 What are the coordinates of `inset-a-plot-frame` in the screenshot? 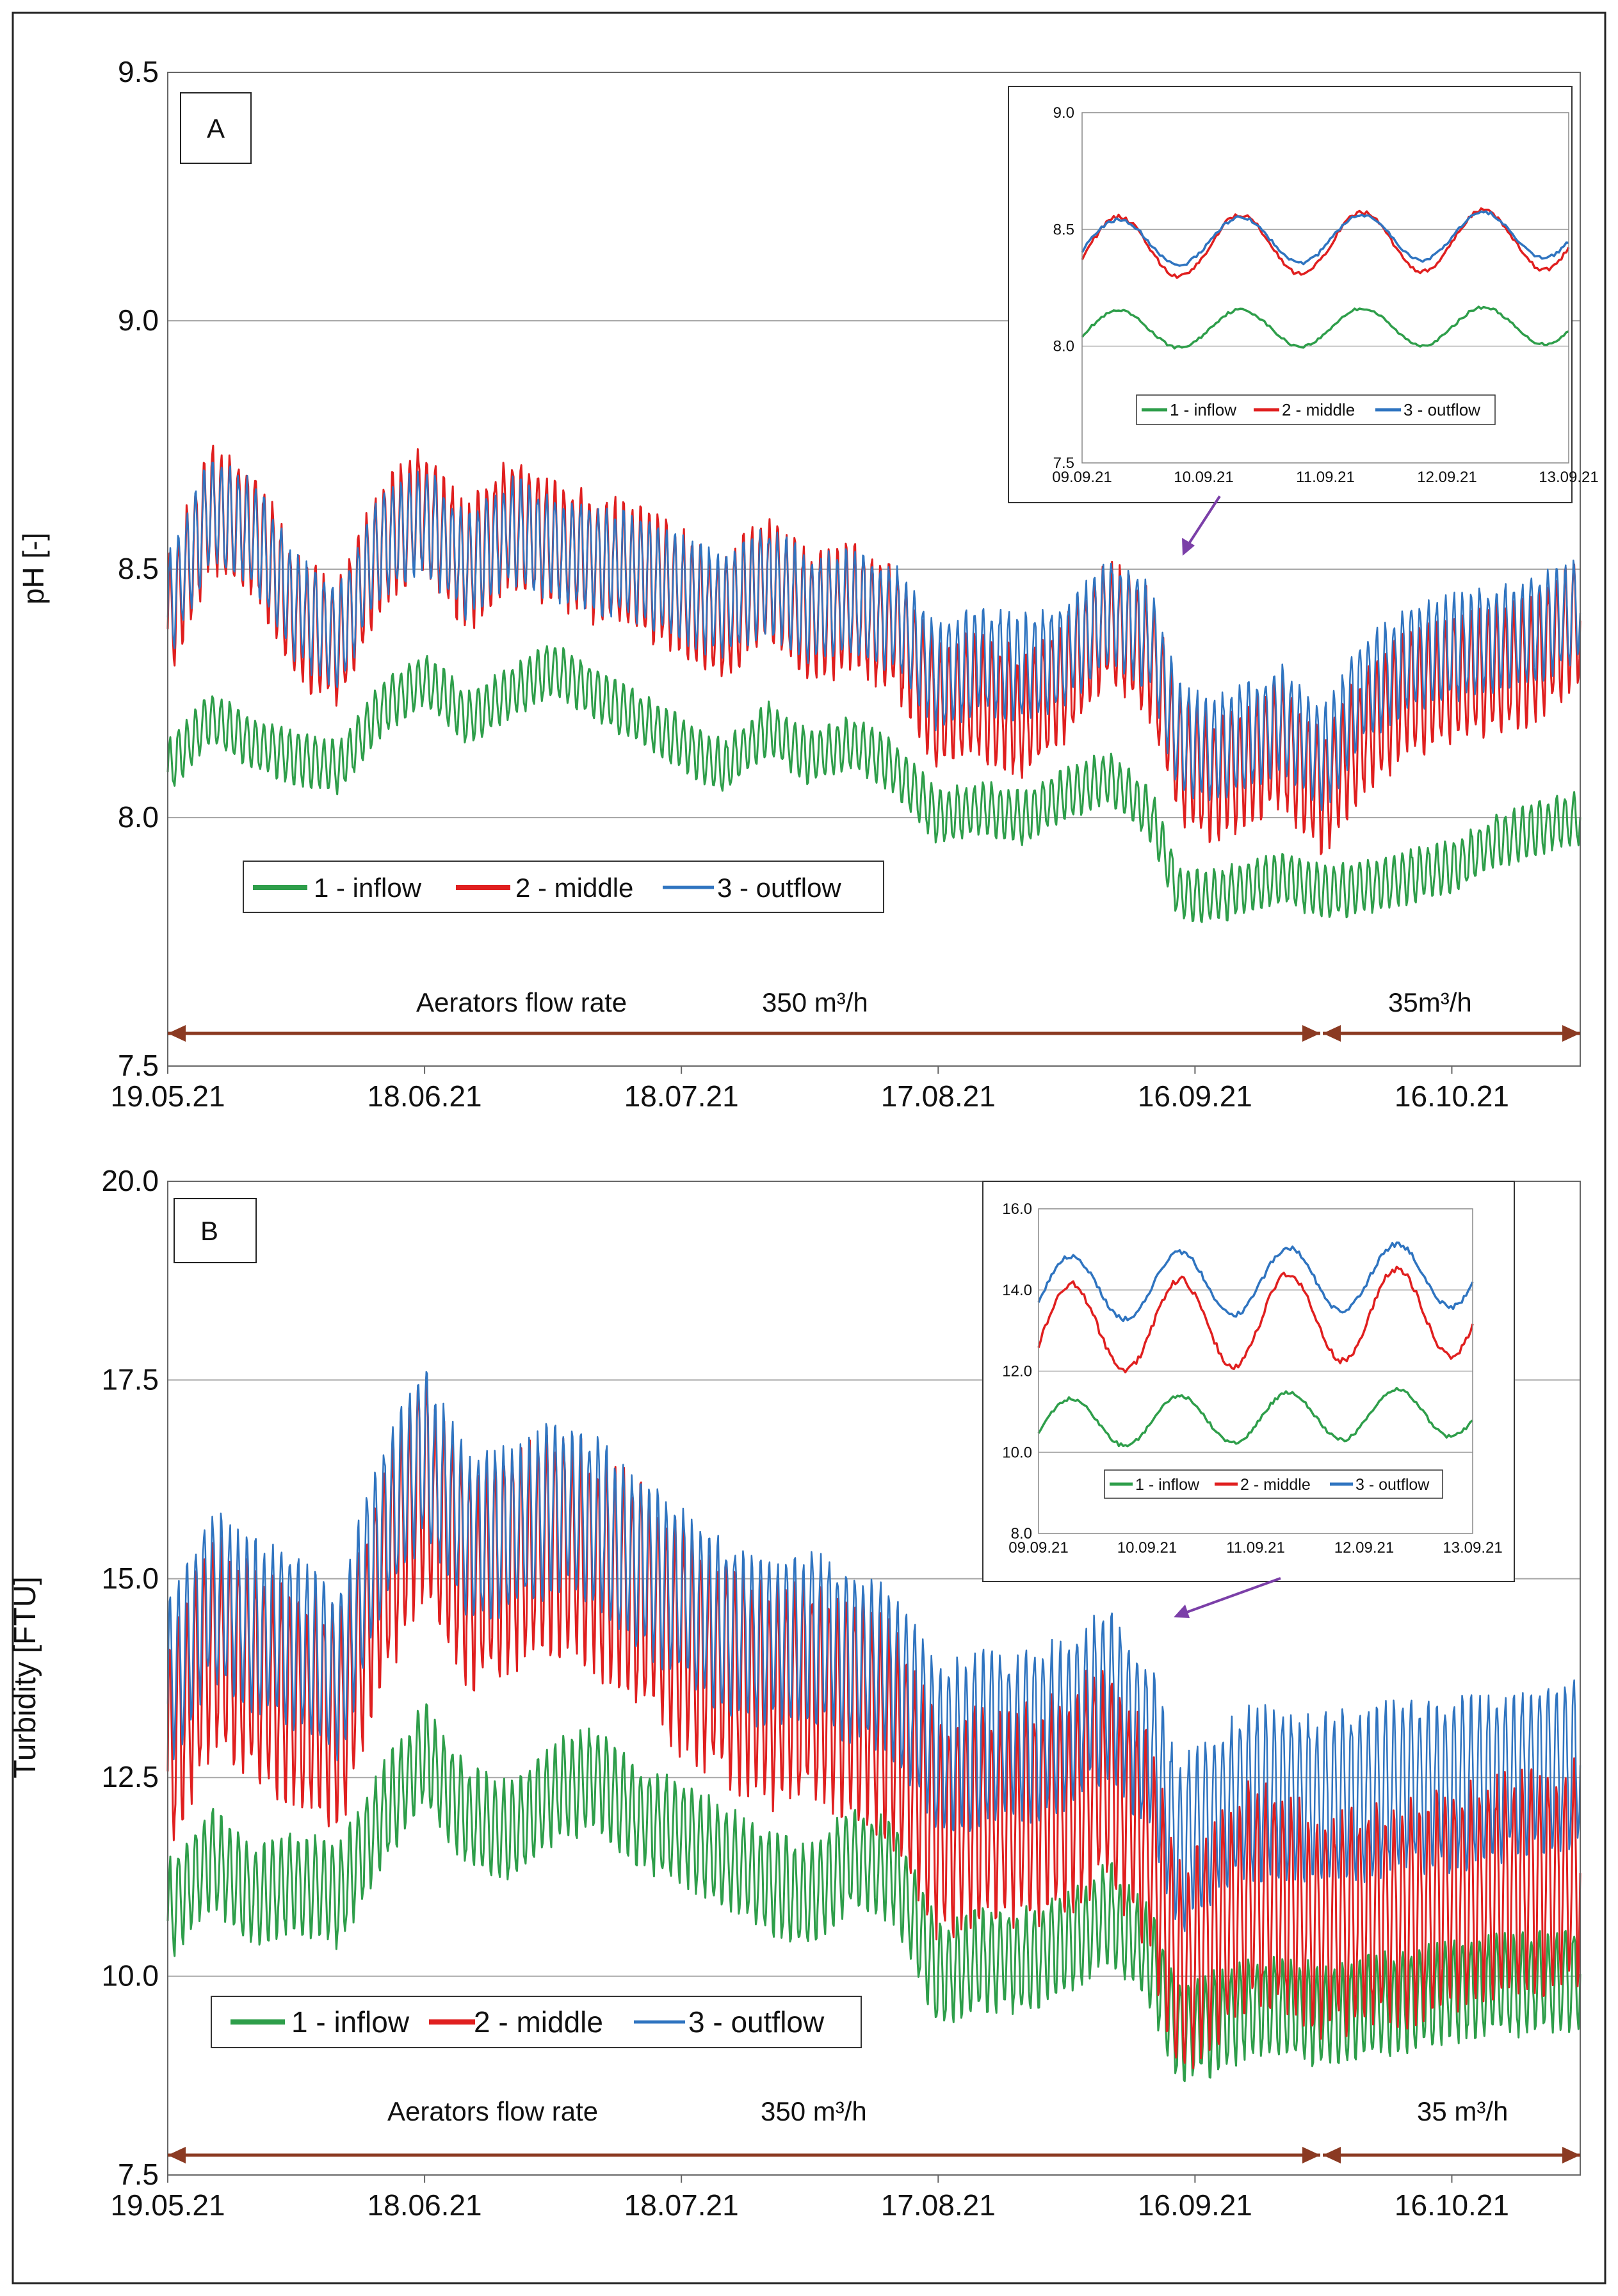 It's located at (1325, 288).